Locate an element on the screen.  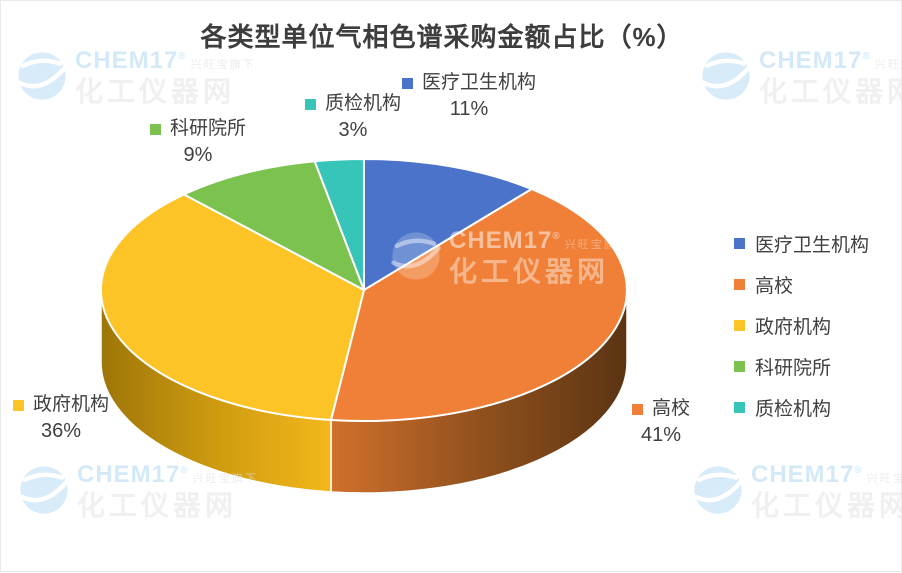
data-label-value: 41% is located at coordinates (661, 435).